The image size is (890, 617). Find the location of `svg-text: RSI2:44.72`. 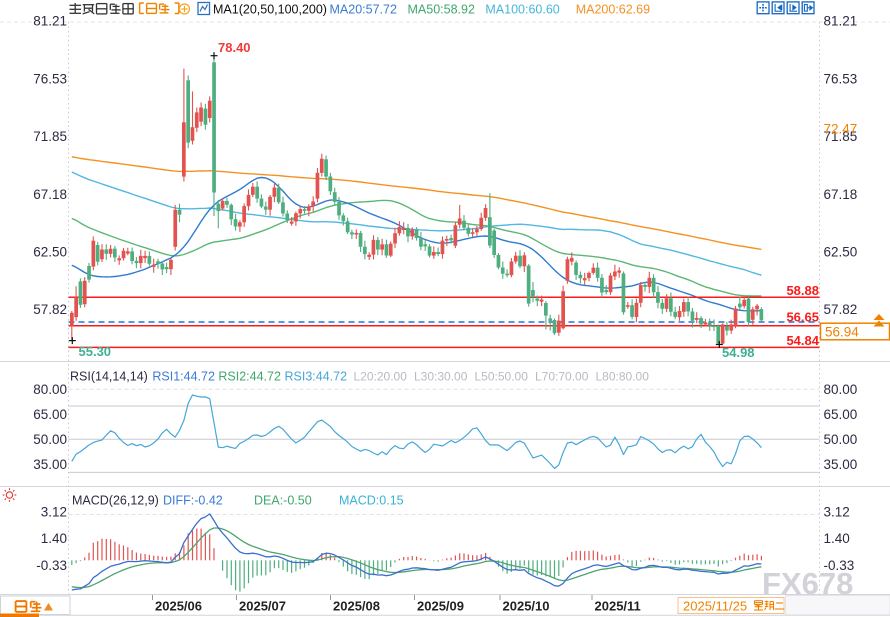

svg-text: RSI2:44.72 is located at coordinates (249, 376).